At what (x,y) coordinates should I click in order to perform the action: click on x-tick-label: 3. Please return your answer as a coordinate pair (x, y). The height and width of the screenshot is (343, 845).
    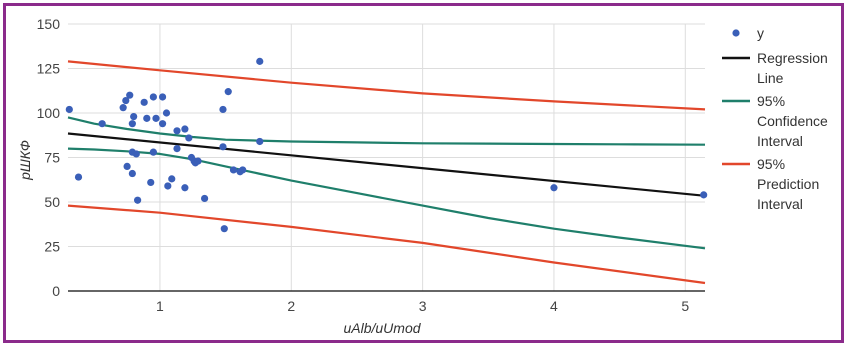
    Looking at the image, I should click on (423, 306).